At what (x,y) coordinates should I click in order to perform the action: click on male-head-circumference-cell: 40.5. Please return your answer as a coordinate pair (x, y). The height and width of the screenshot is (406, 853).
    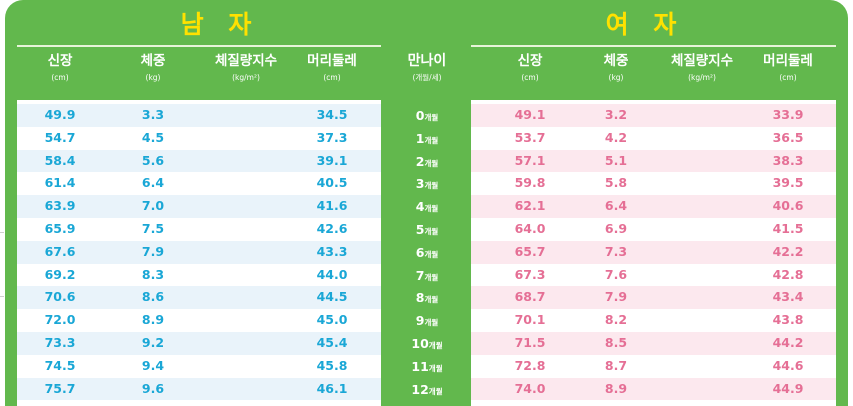
    Looking at the image, I should click on (332, 183).